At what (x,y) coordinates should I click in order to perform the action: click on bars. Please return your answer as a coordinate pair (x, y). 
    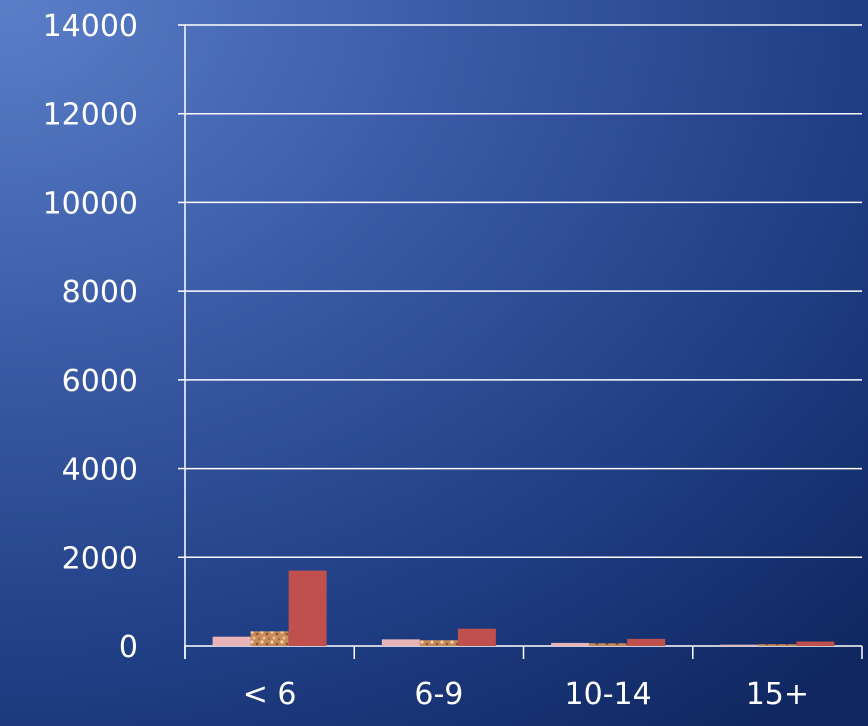
    Looking at the image, I should click on (523, 608).